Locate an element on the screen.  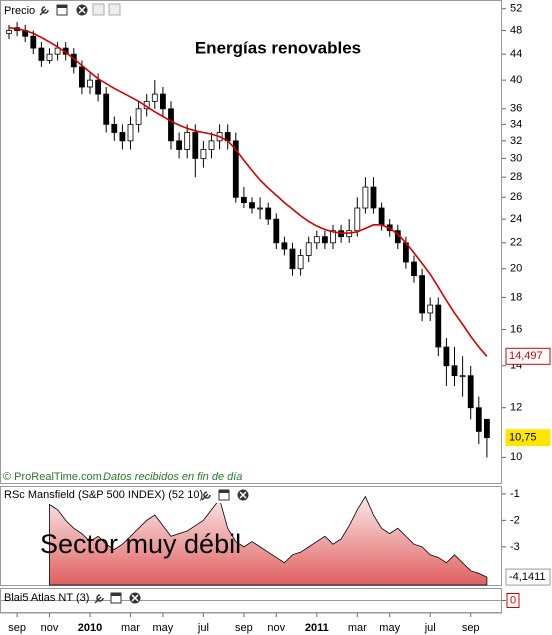
y-tick-label: 20 is located at coordinates (516, 269).